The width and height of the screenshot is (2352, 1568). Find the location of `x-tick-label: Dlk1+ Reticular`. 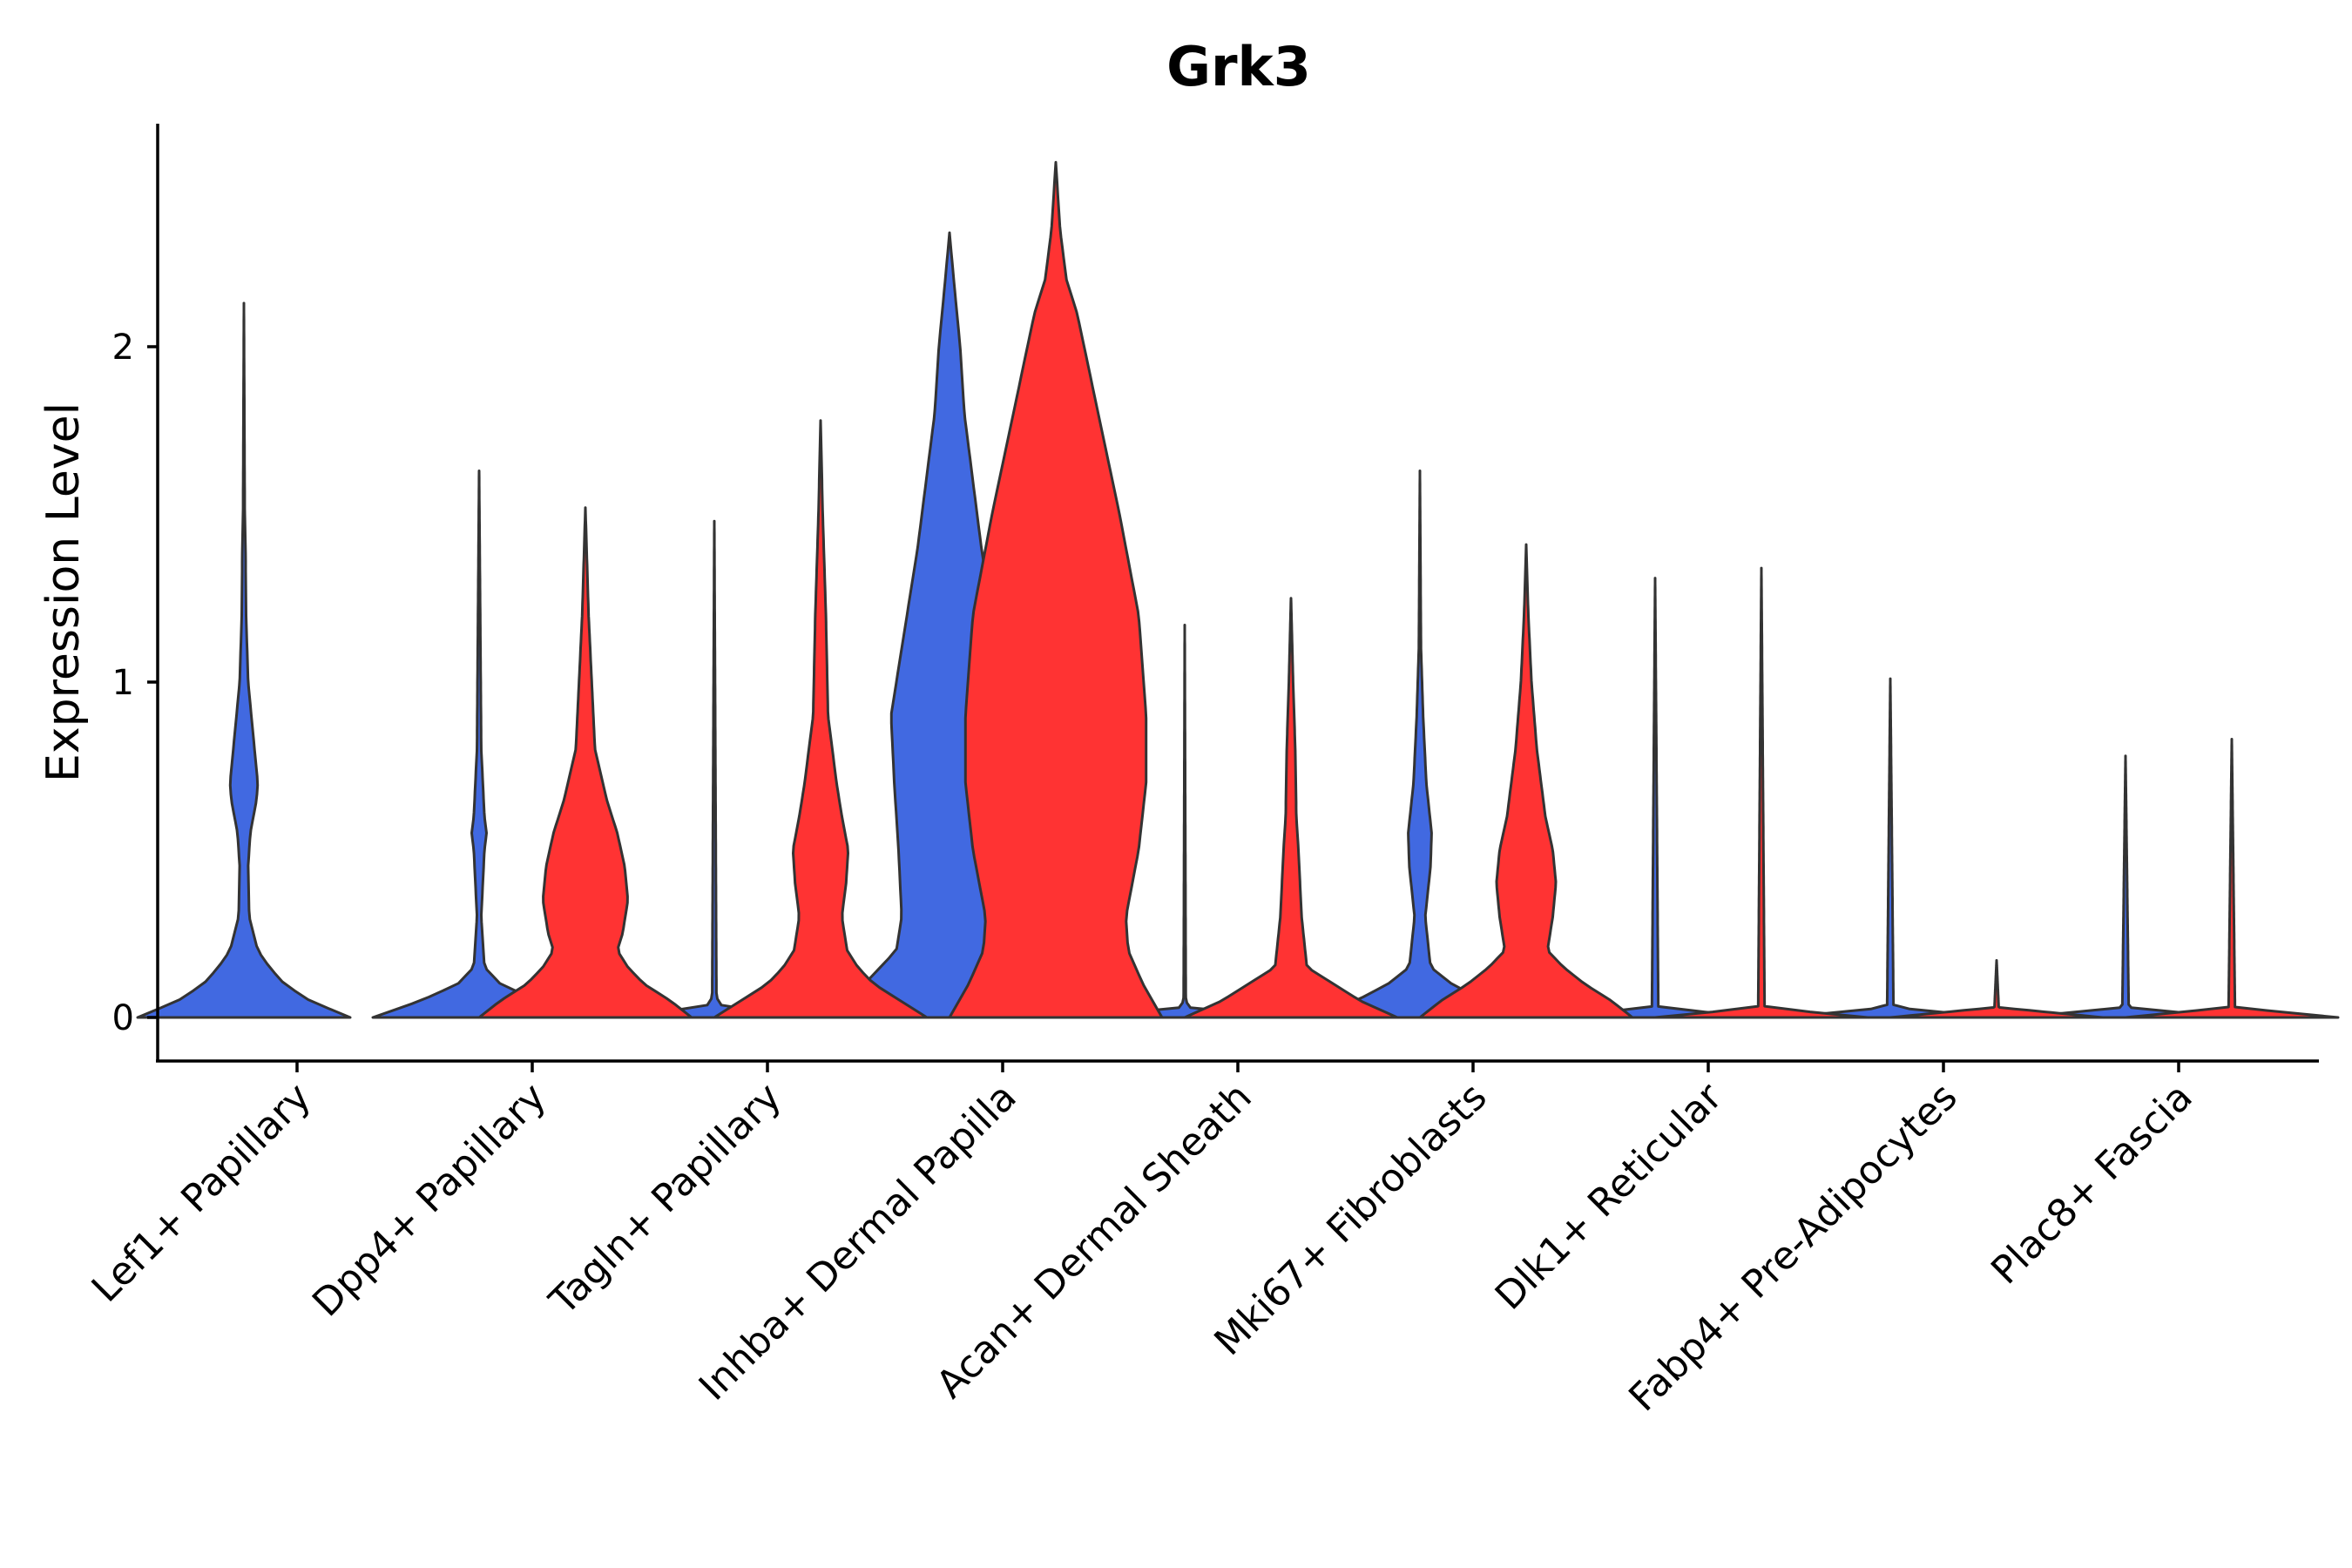

x-tick-label: Dlk1+ Reticular is located at coordinates (1609, 1196).